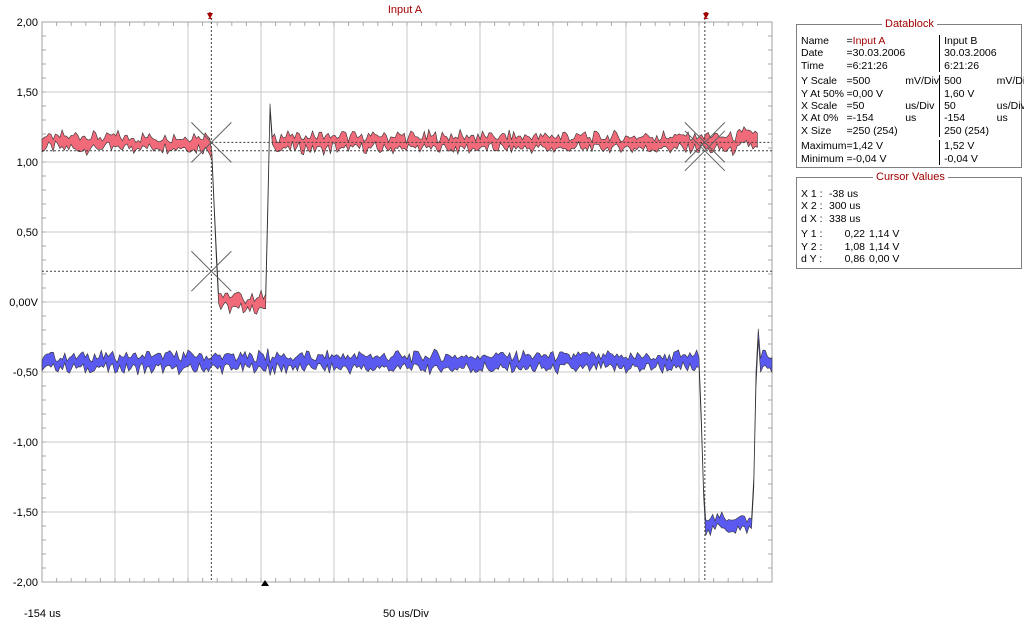 This screenshot has width=1024, height=624. Describe the element at coordinates (27, 163) in the screenshot. I see `y-tick-label: 1,00` at that location.